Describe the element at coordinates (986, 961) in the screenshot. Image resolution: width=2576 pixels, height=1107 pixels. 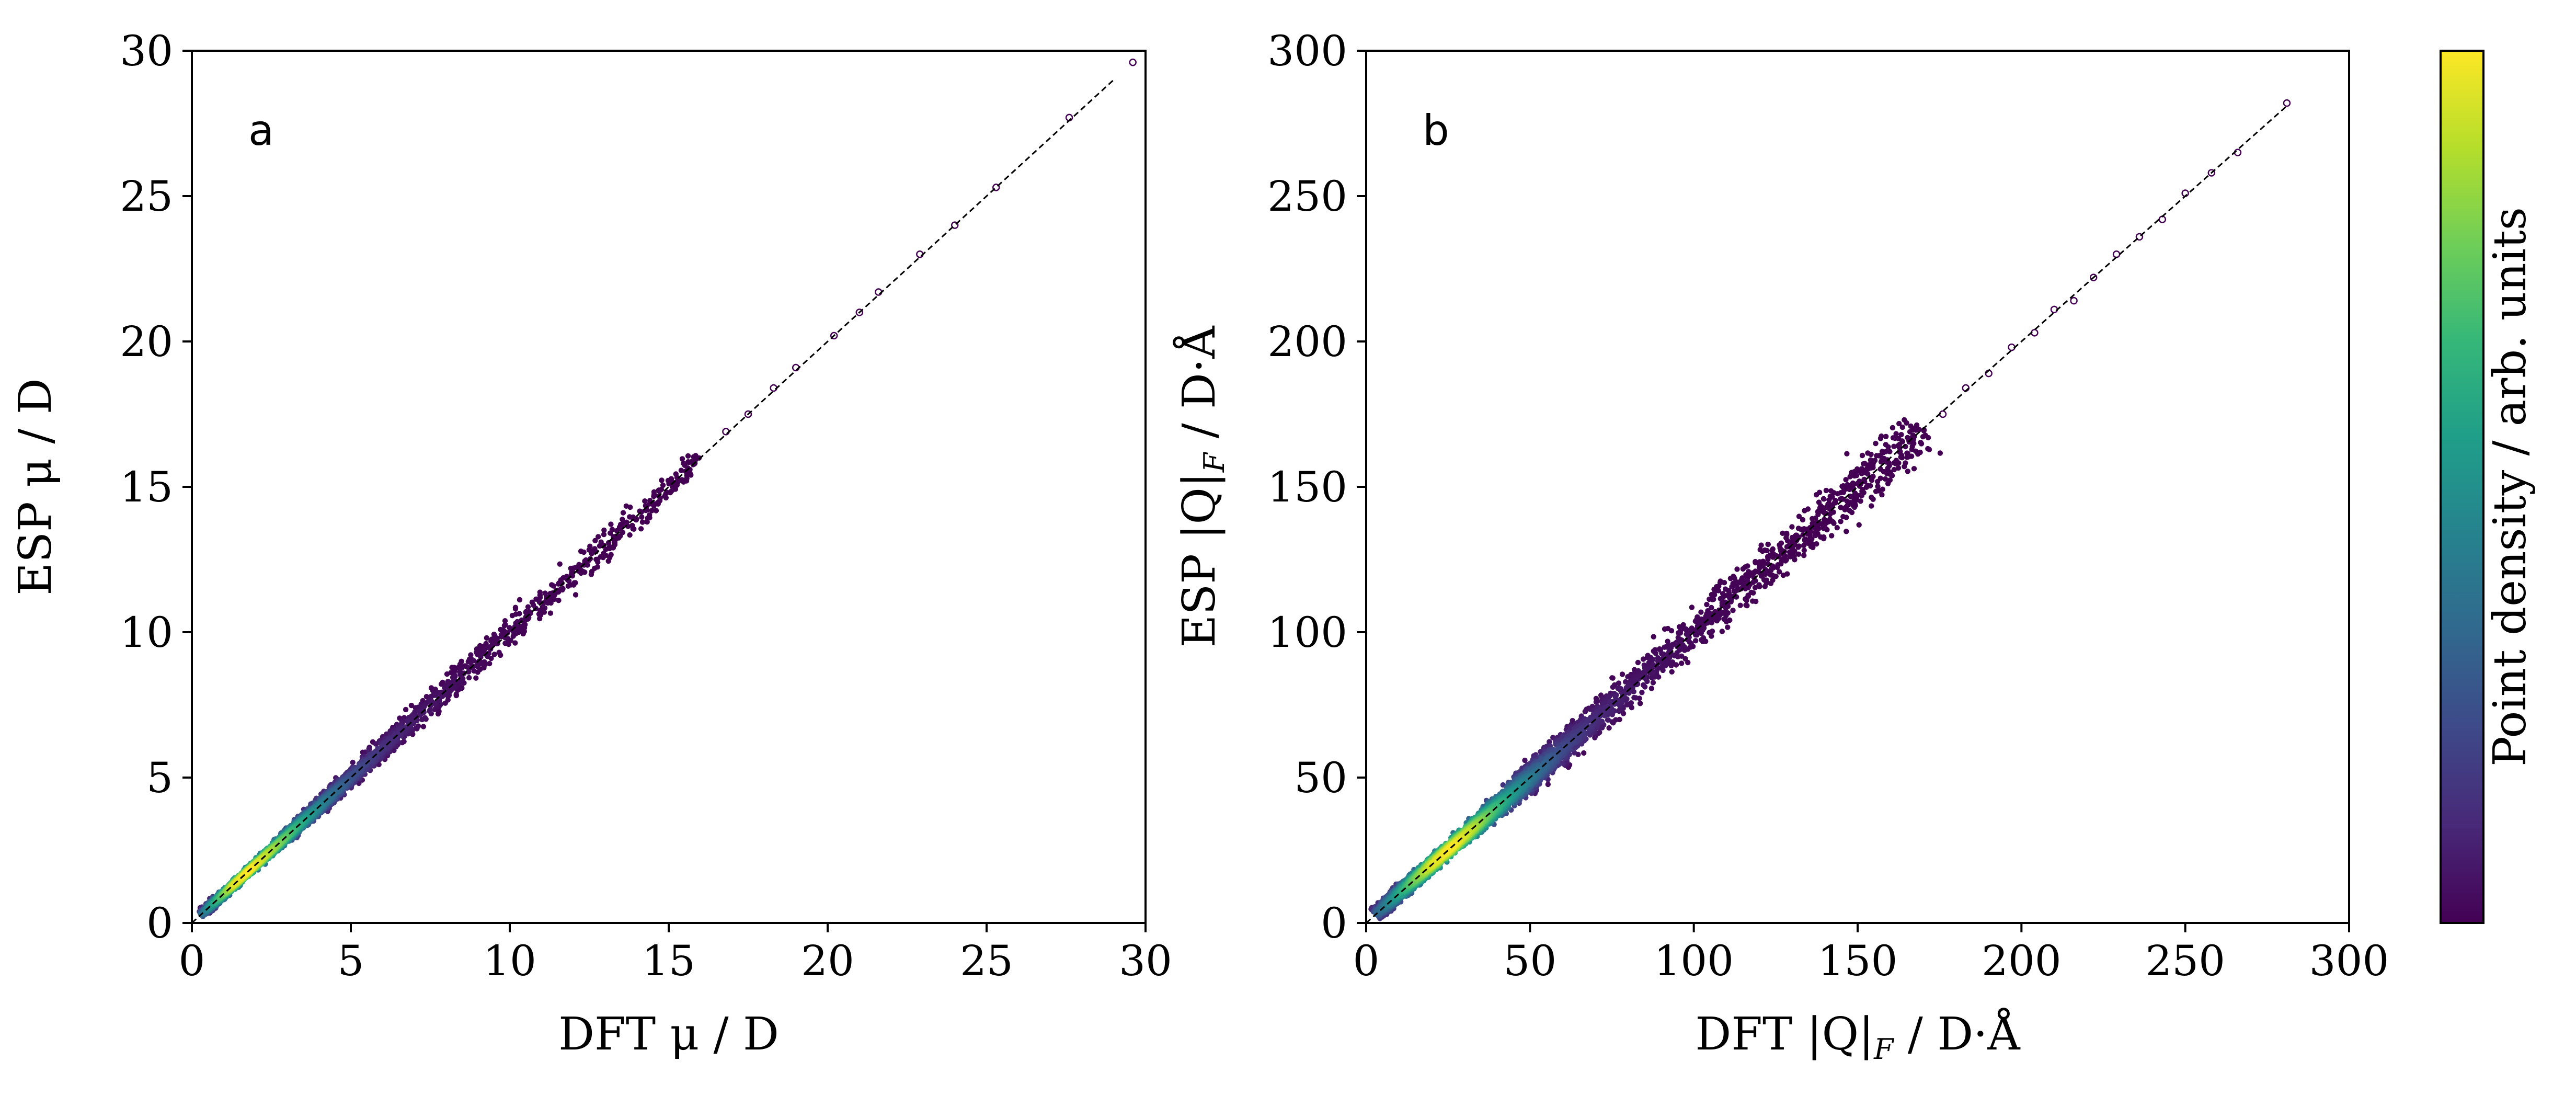
I see `x-tick-label-a-5: 25` at that location.